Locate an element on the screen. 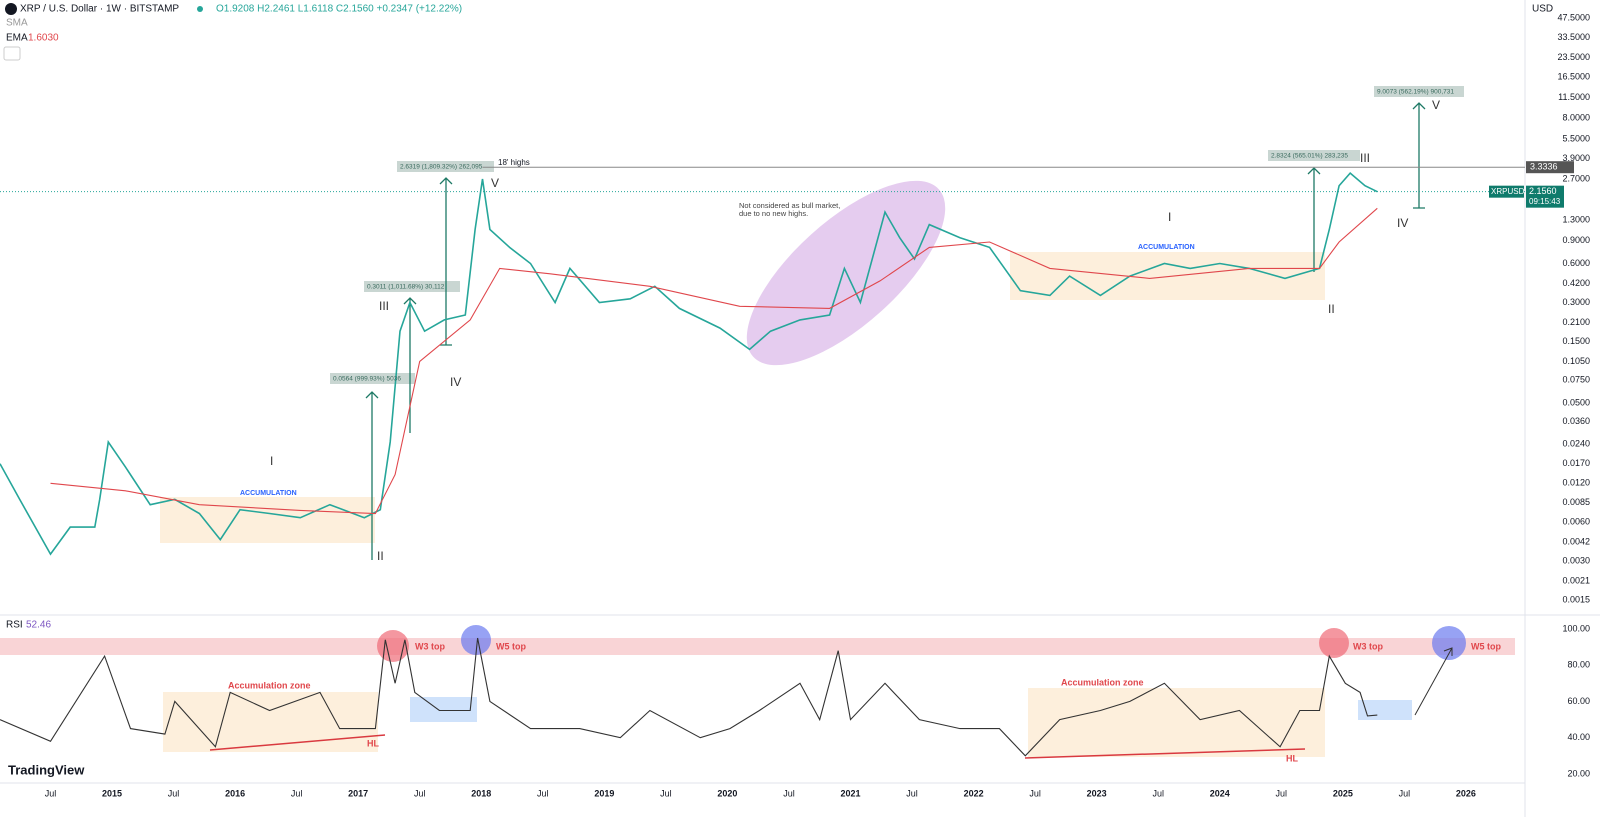 This screenshot has height=817, width=1600. y-tick-label: 100.00 is located at coordinates (1576, 628).